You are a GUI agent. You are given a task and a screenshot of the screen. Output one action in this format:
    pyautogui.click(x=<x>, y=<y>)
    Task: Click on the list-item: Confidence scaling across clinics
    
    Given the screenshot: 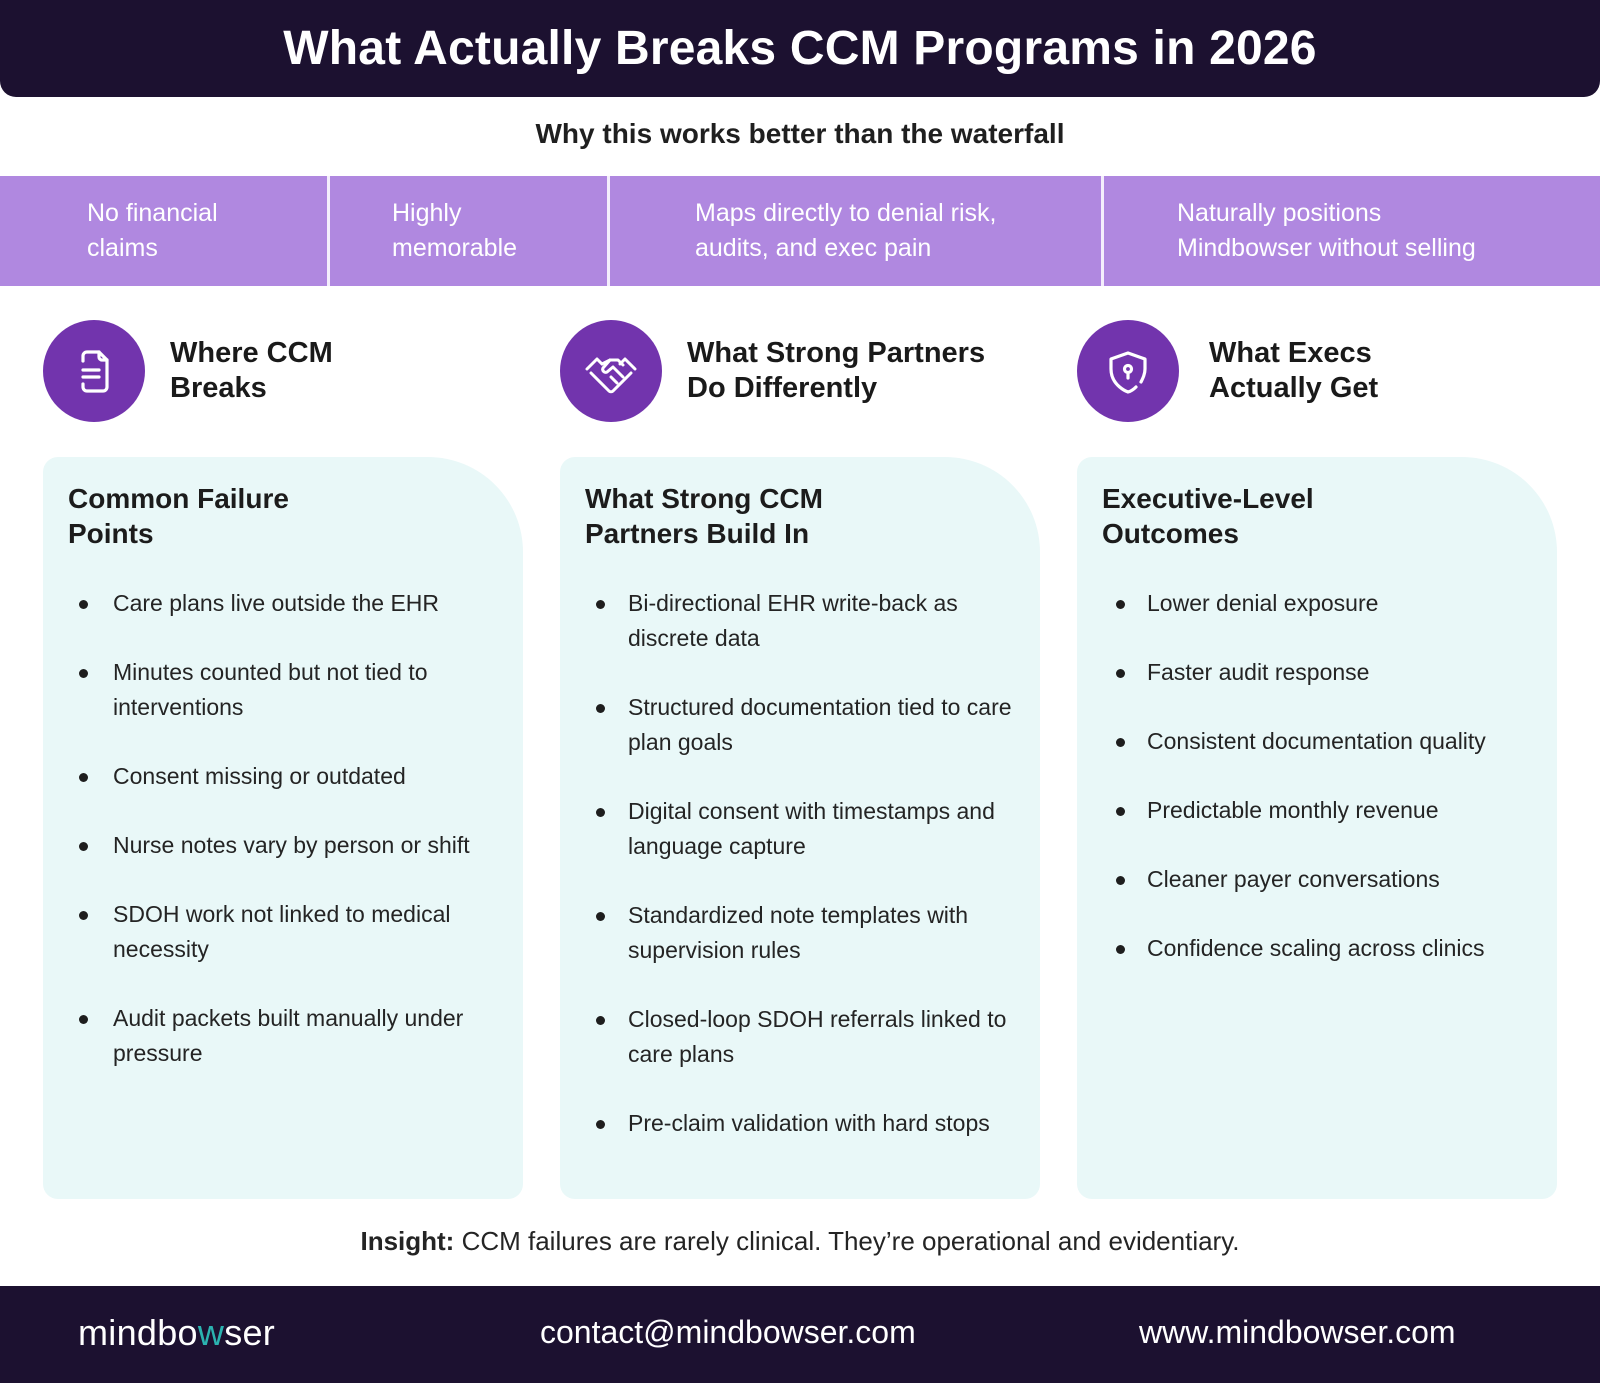 What is the action you would take?
    pyautogui.click(x=1317, y=948)
    